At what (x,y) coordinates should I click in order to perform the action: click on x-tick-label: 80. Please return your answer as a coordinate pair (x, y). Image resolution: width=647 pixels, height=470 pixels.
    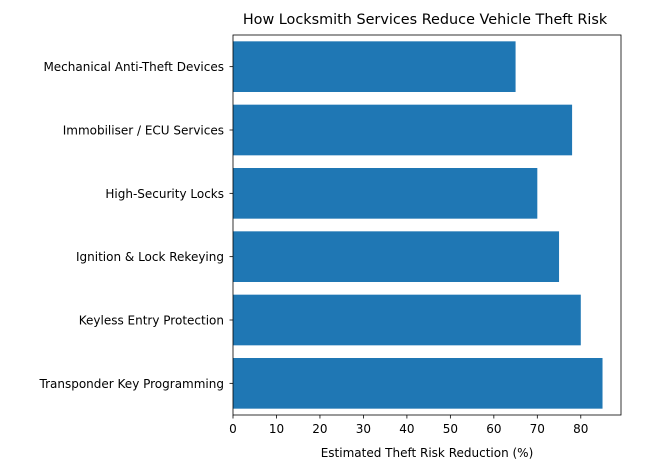
    Looking at the image, I should click on (580, 429).